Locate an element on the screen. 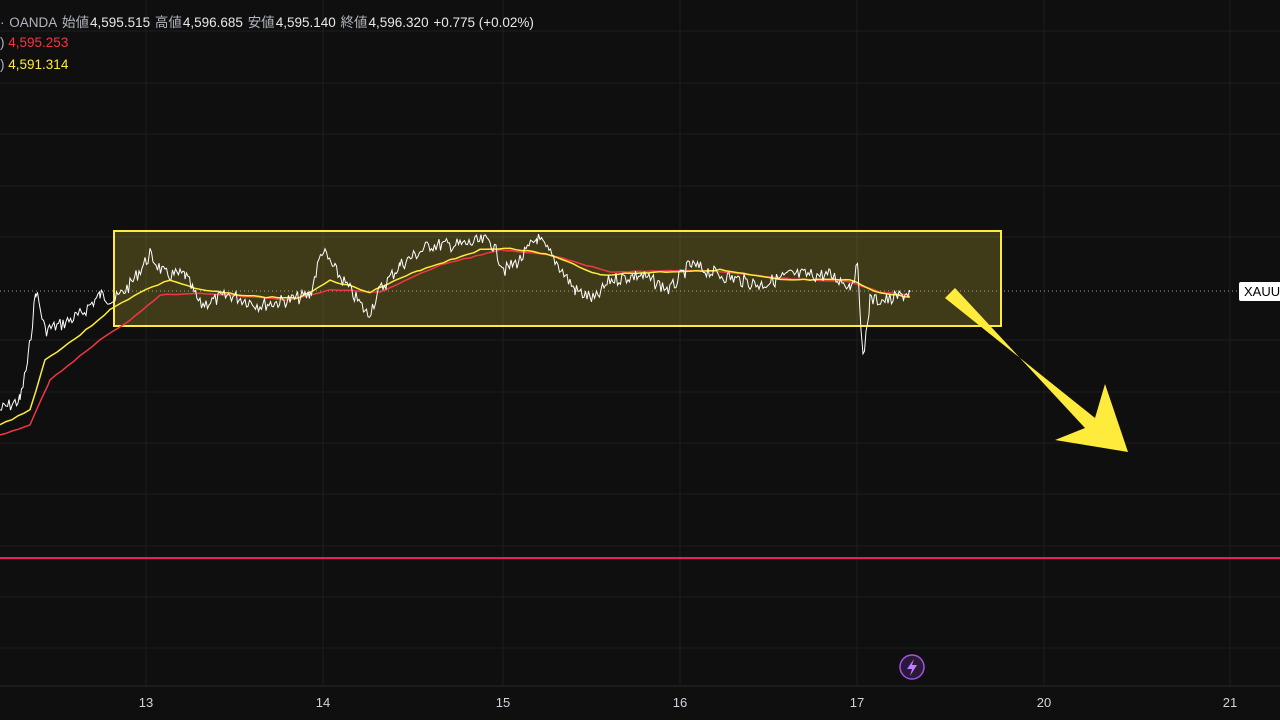 The height and width of the screenshot is (720, 1280). x-label: 16 is located at coordinates (680, 702).